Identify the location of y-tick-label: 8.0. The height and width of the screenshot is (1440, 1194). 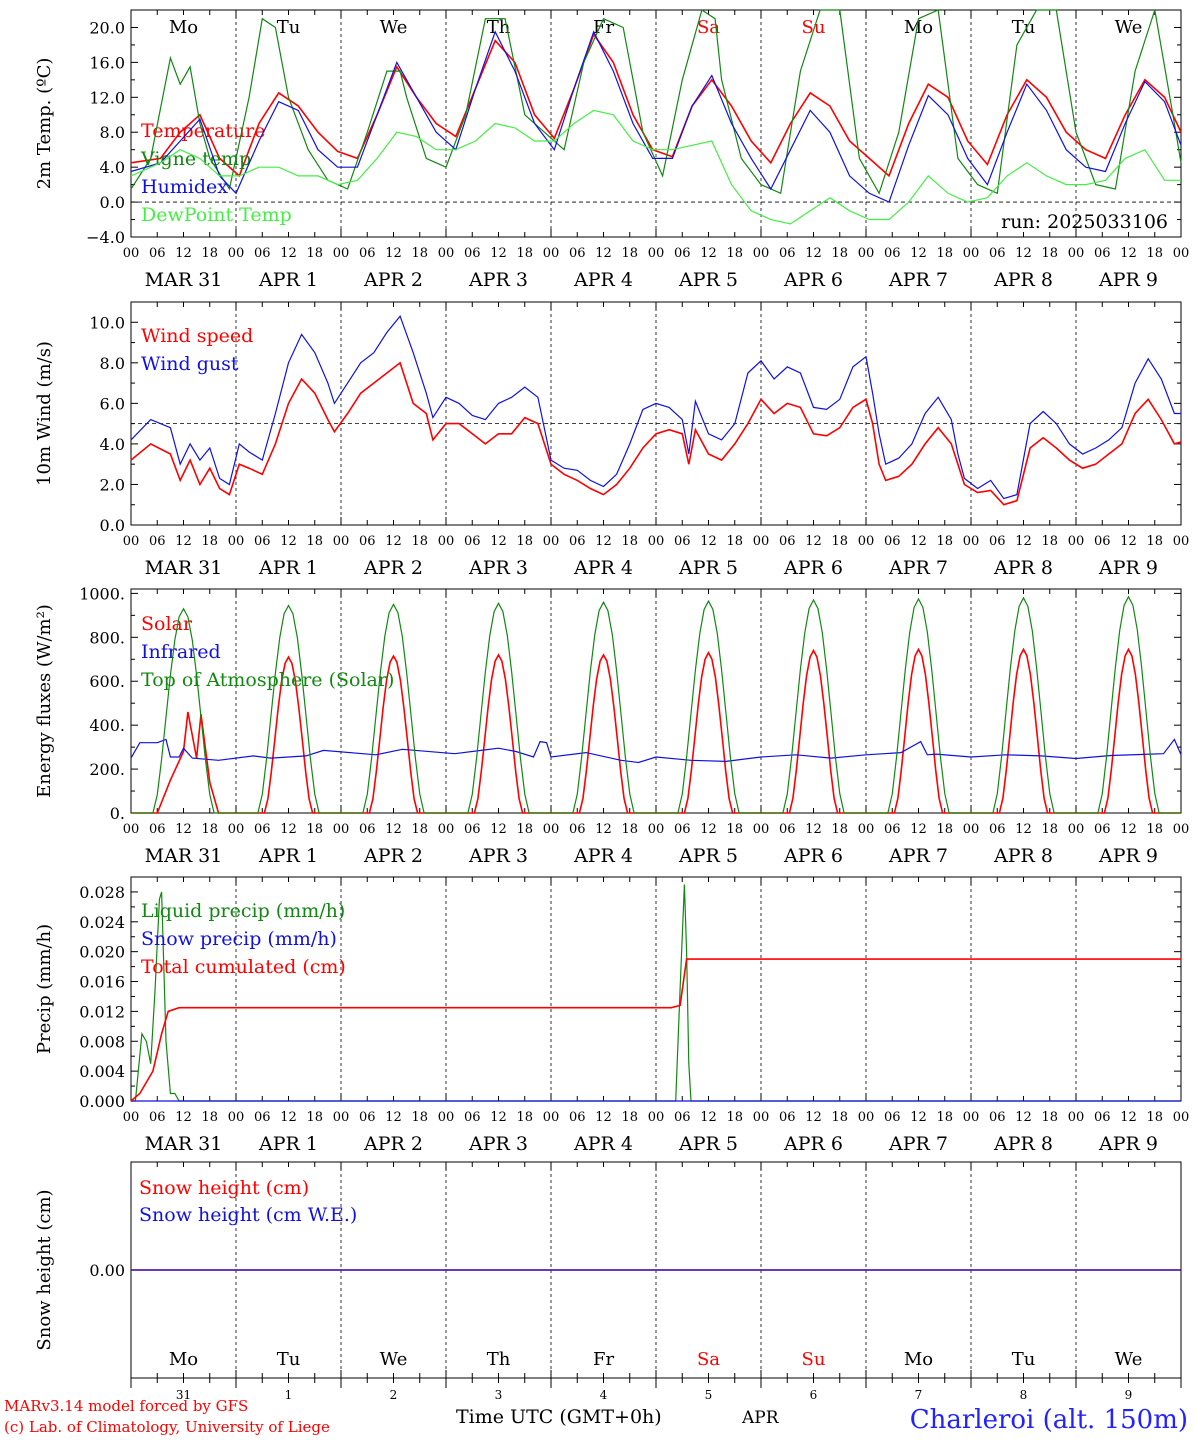
(112, 132).